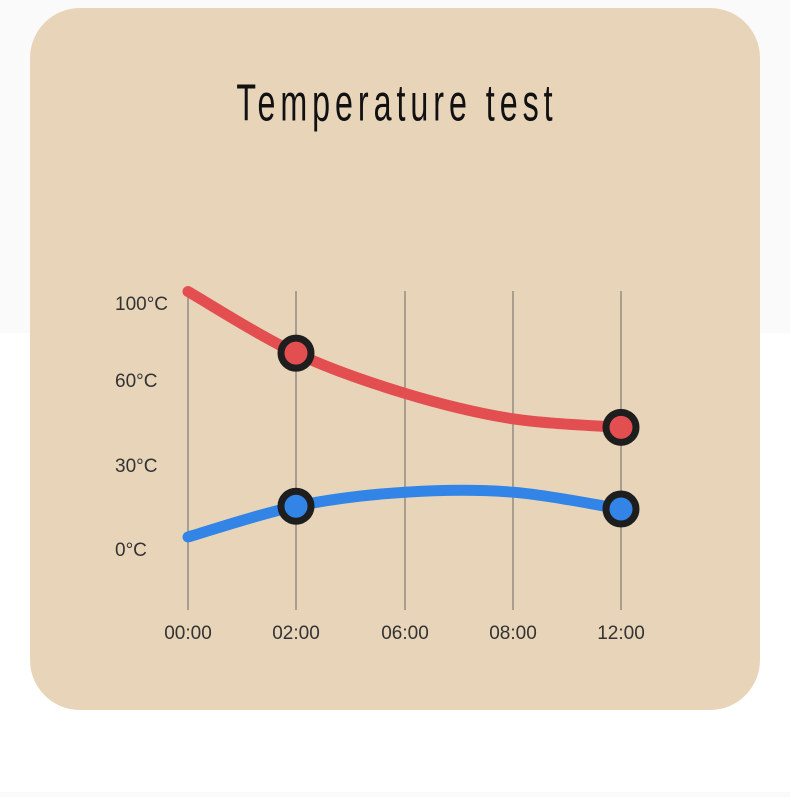 This screenshot has height=797, width=790. Describe the element at coordinates (513, 633) in the screenshot. I see `x-tick-label: 08:00` at that location.